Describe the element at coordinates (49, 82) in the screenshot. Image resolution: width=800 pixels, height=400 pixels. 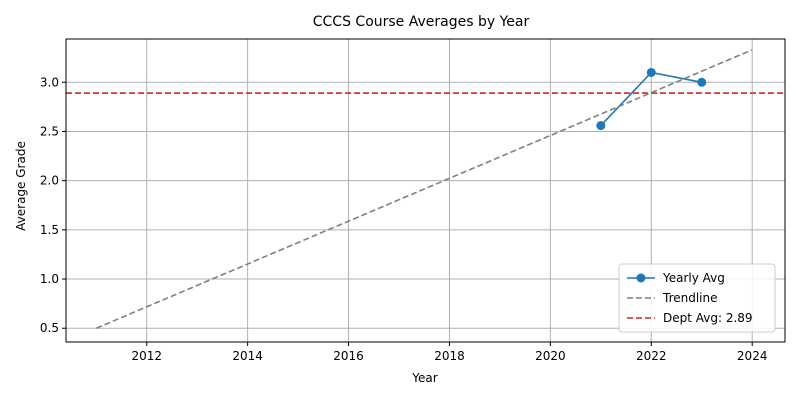
I see `y-tick-label: 3.0` at that location.